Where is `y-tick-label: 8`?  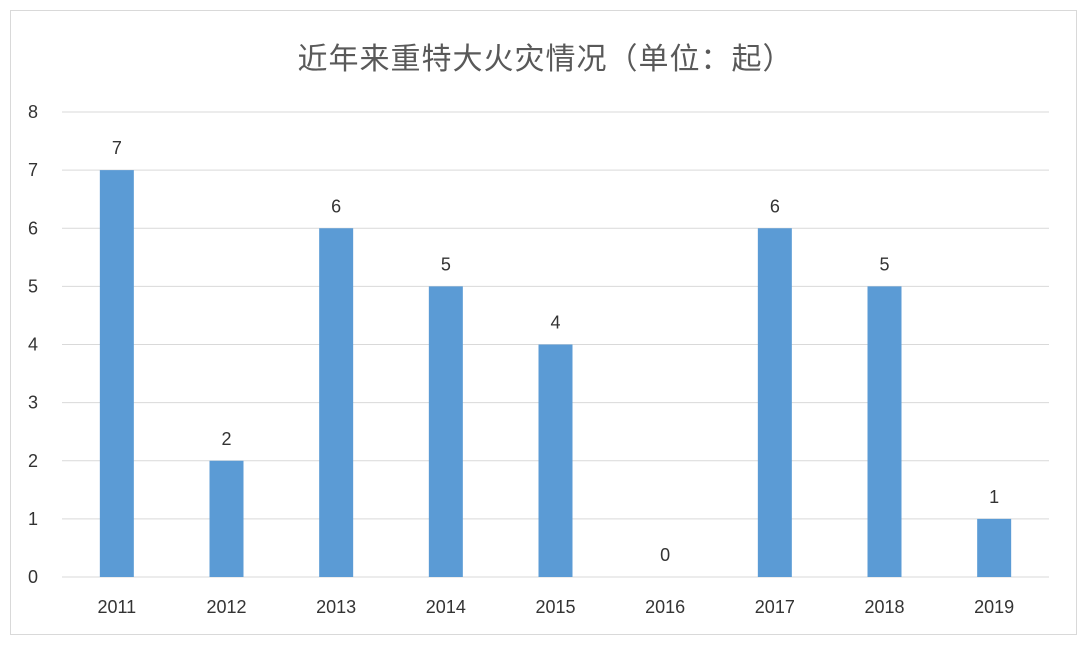 y-tick-label: 8 is located at coordinates (33, 112).